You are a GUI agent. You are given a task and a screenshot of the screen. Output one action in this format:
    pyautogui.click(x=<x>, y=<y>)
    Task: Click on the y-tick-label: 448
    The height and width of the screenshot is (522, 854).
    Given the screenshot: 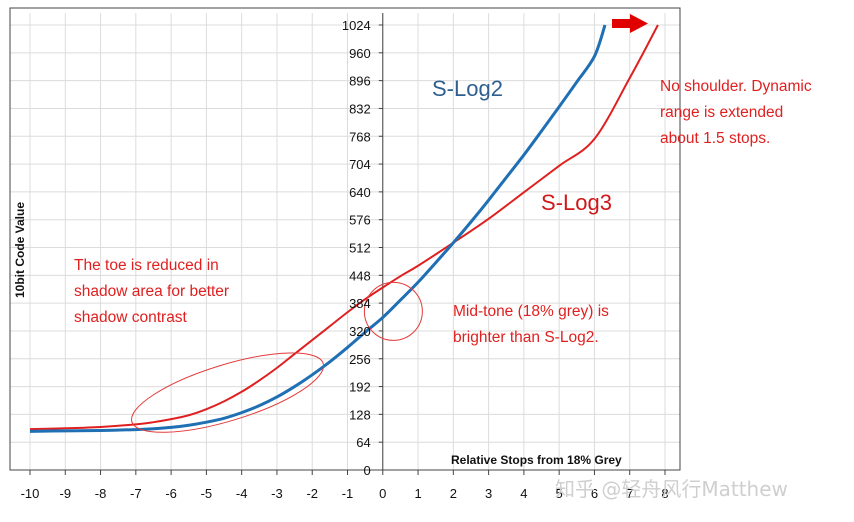 What is the action you would take?
    pyautogui.click(x=360, y=275)
    